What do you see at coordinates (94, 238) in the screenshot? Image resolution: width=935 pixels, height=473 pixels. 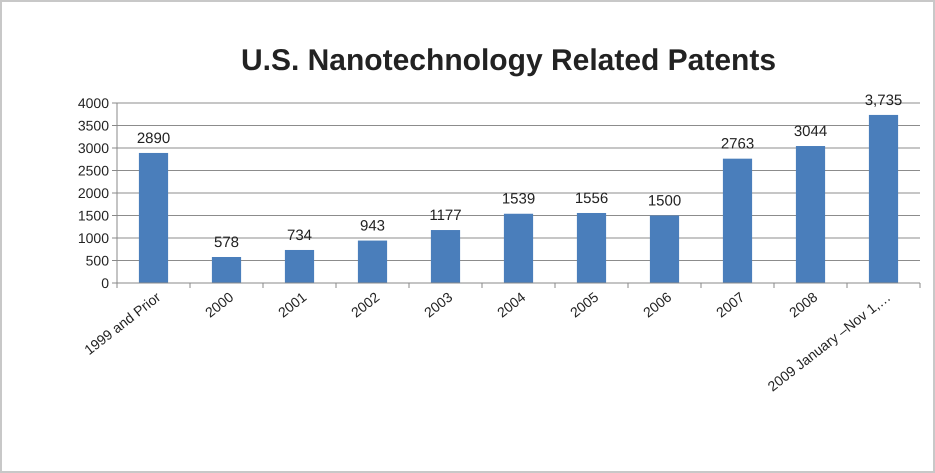 I see `y-tick-label: 1000` at bounding box center [94, 238].